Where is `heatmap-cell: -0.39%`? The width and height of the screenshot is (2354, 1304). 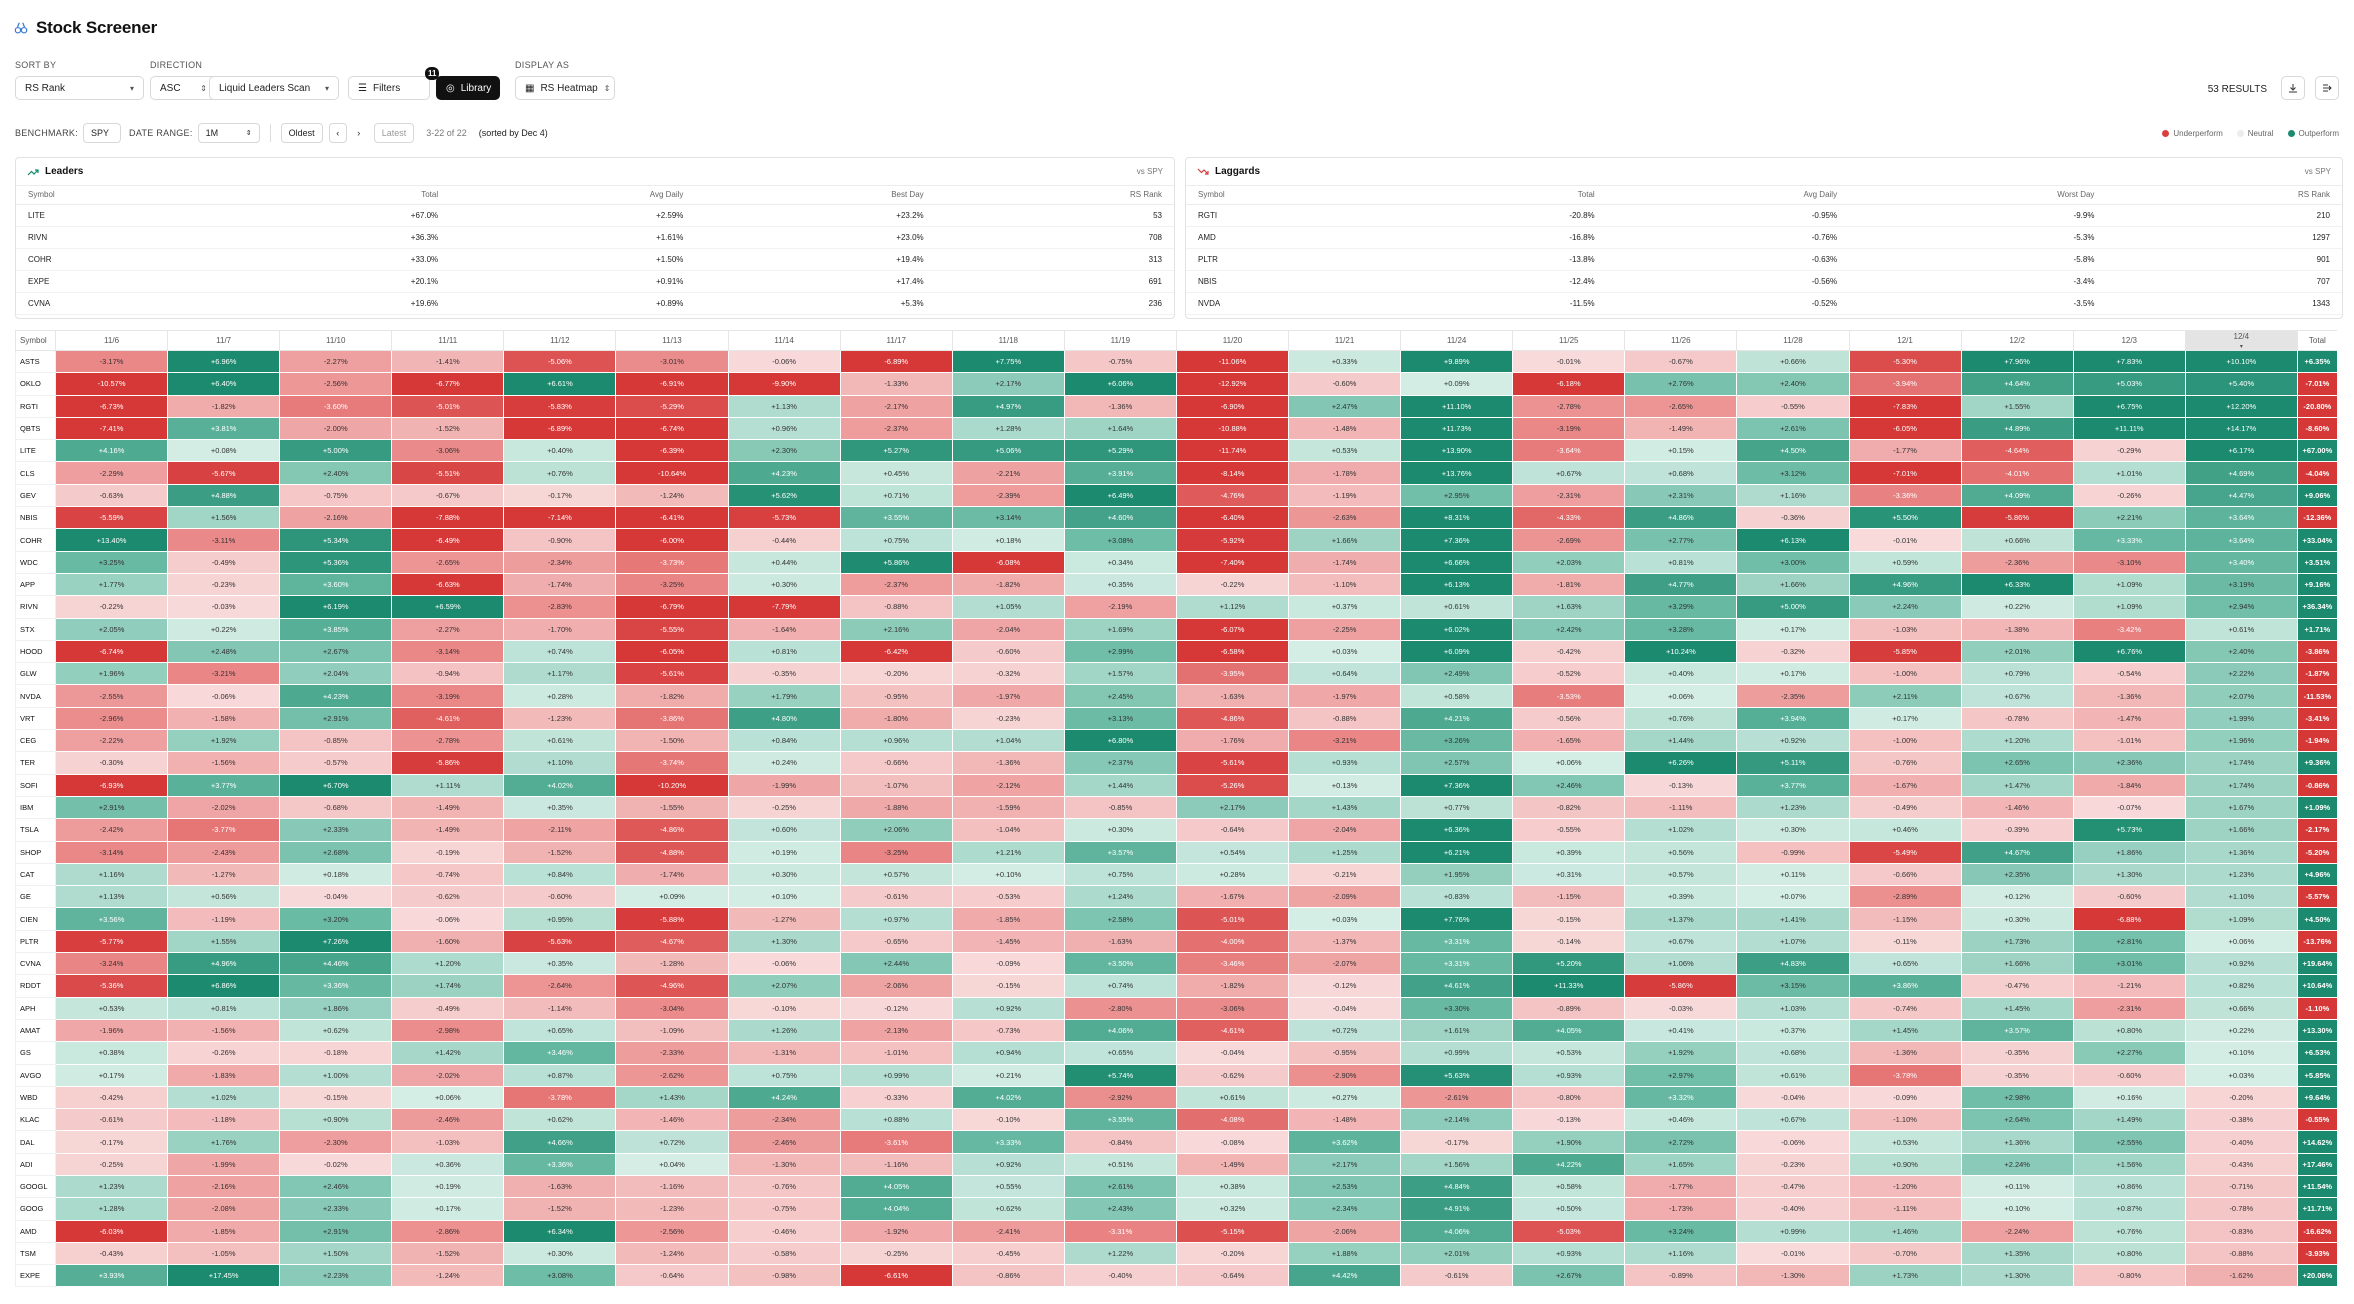
heatmap-cell: -0.39% is located at coordinates (2017, 830).